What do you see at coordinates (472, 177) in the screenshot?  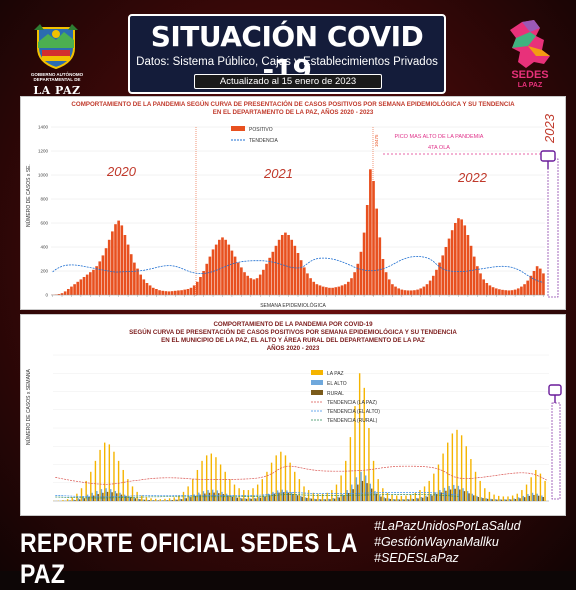 I see `year-label-2022: 2022` at bounding box center [472, 177].